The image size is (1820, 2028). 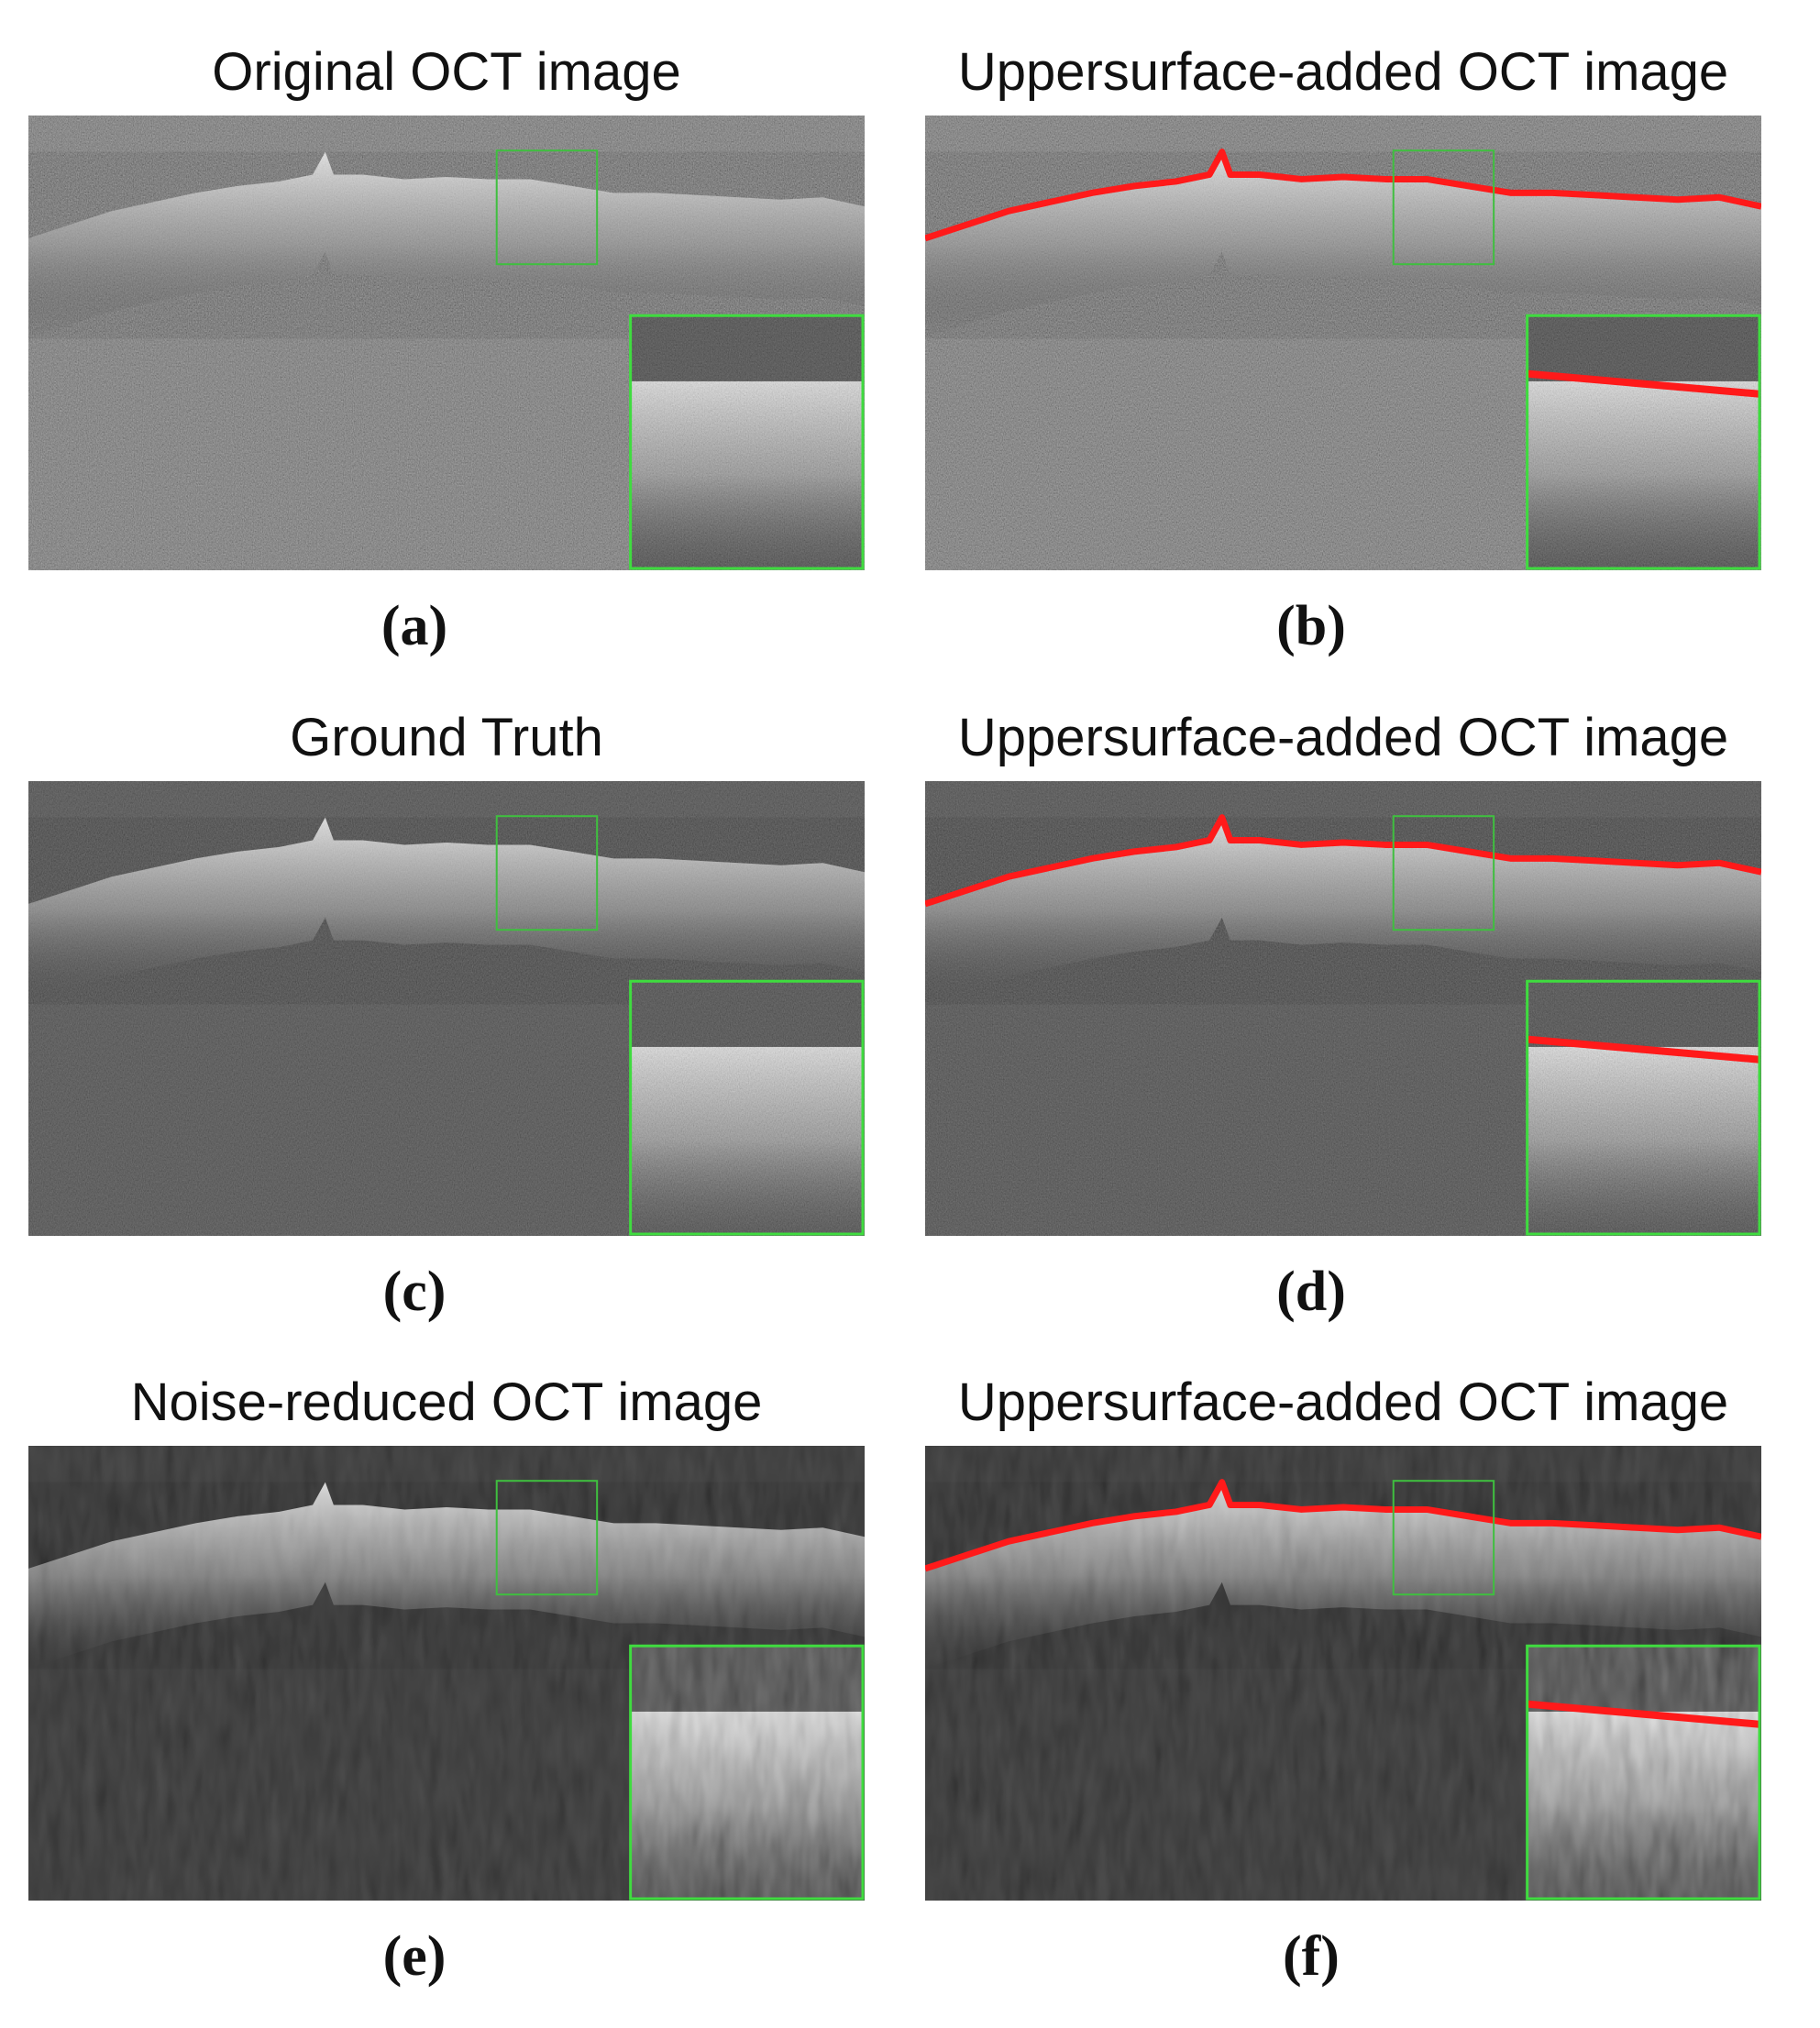 What do you see at coordinates (446, 737) in the screenshot?
I see `panel-title: Ground Truth` at bounding box center [446, 737].